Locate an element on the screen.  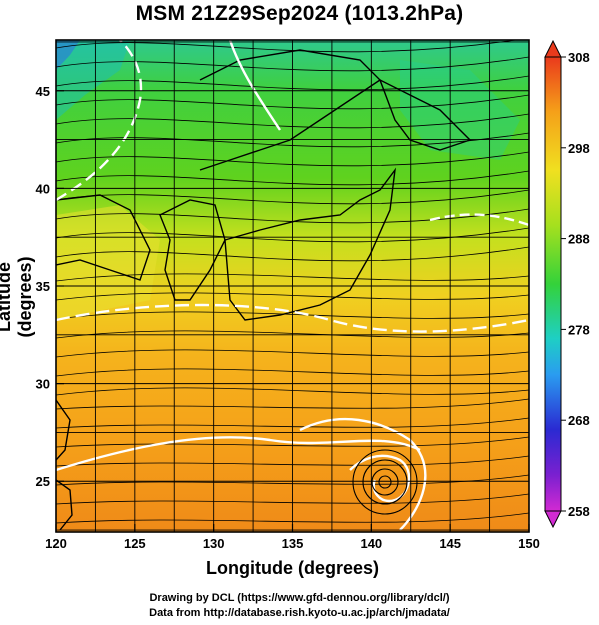
colorbar-tick-label: 288 is located at coordinates (579, 239).